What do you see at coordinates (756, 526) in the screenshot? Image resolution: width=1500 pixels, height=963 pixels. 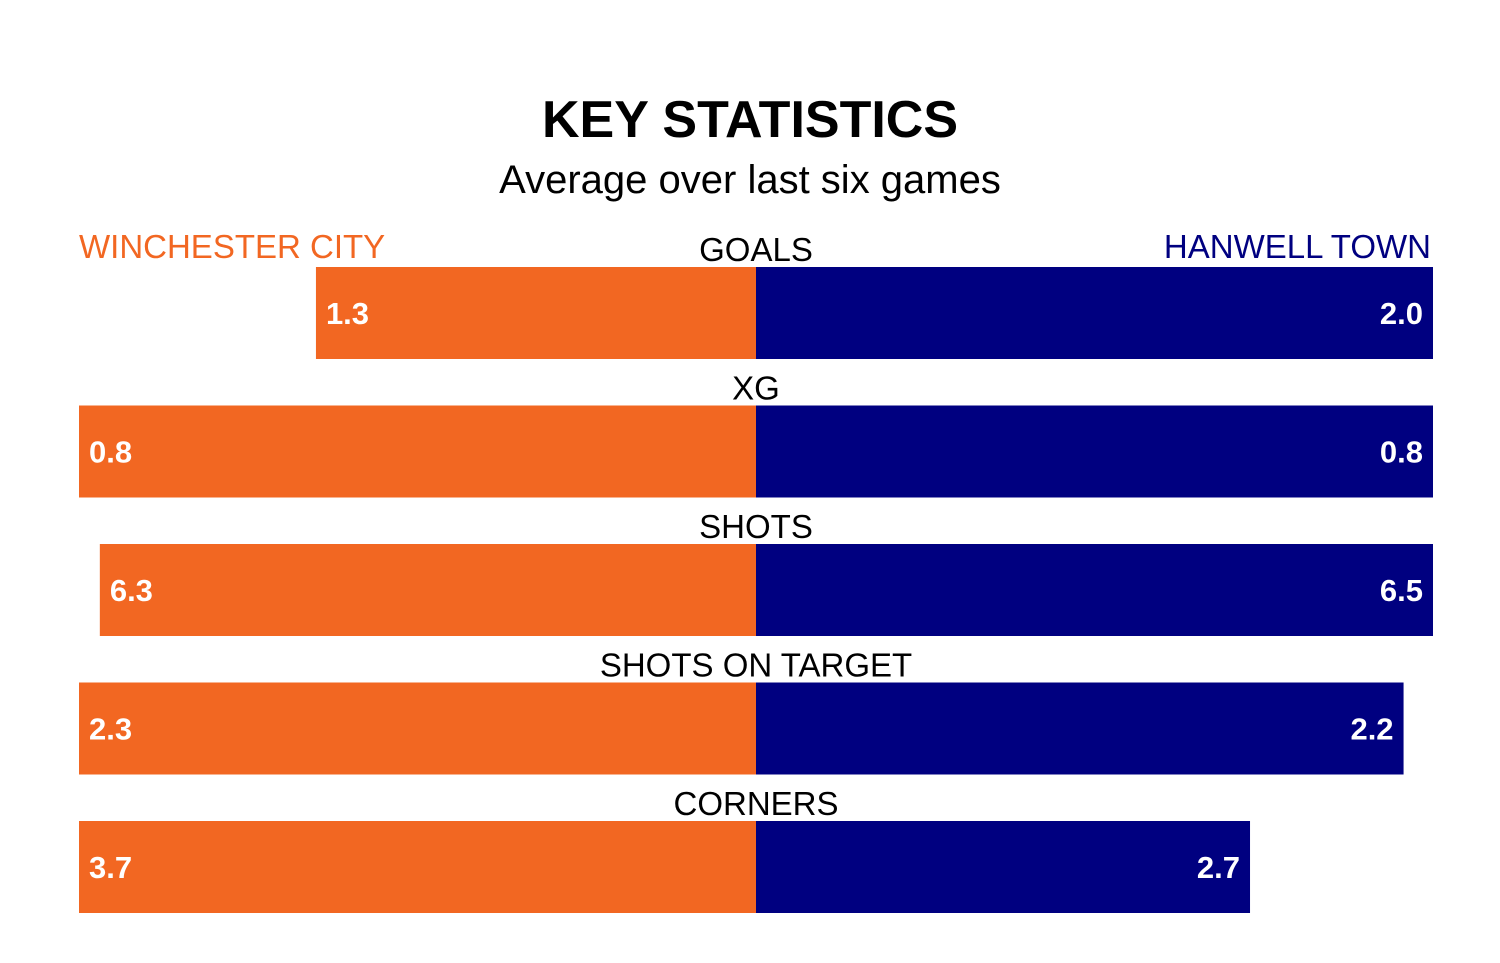 I see `stat-label: SHOTS` at bounding box center [756, 526].